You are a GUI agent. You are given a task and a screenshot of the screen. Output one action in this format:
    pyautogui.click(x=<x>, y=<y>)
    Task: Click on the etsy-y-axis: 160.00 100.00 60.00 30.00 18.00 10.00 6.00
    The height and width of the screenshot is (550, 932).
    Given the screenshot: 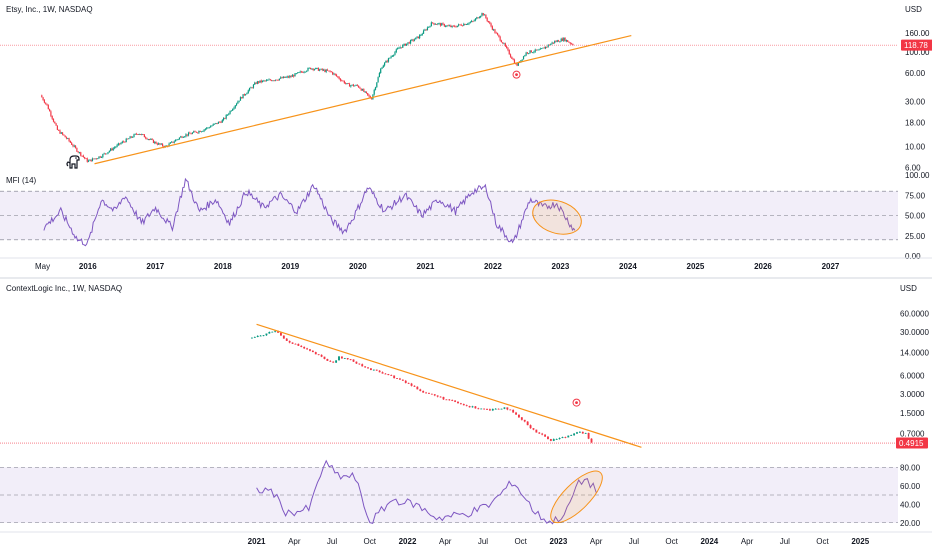 What is the action you would take?
    pyautogui.click(x=917, y=101)
    